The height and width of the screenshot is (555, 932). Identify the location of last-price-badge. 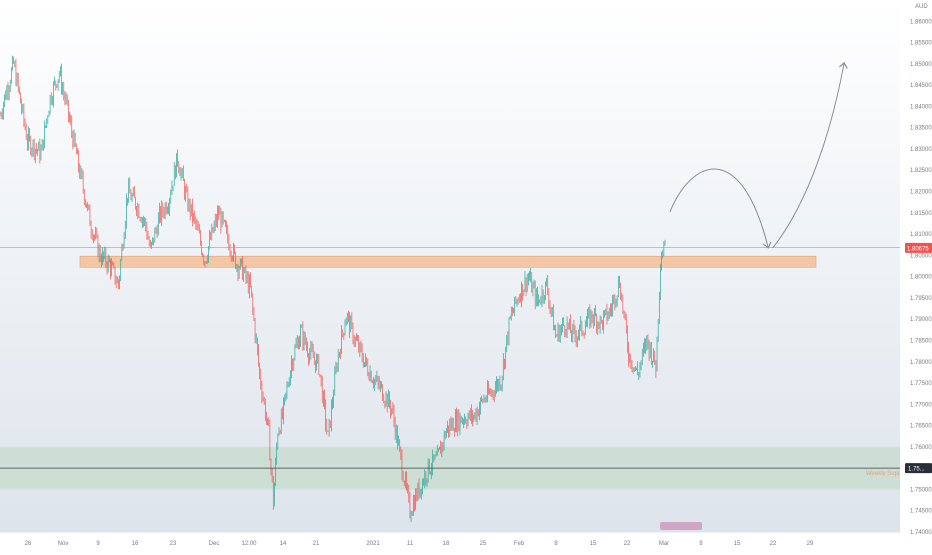
(918, 247).